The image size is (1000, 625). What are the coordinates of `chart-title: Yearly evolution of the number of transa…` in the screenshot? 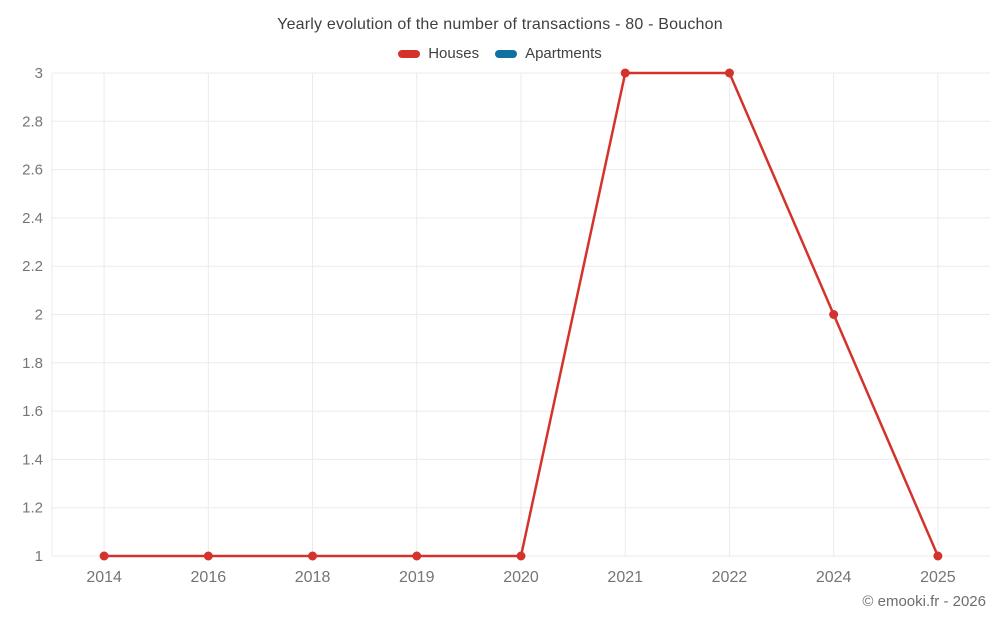 It's located at (500, 24).